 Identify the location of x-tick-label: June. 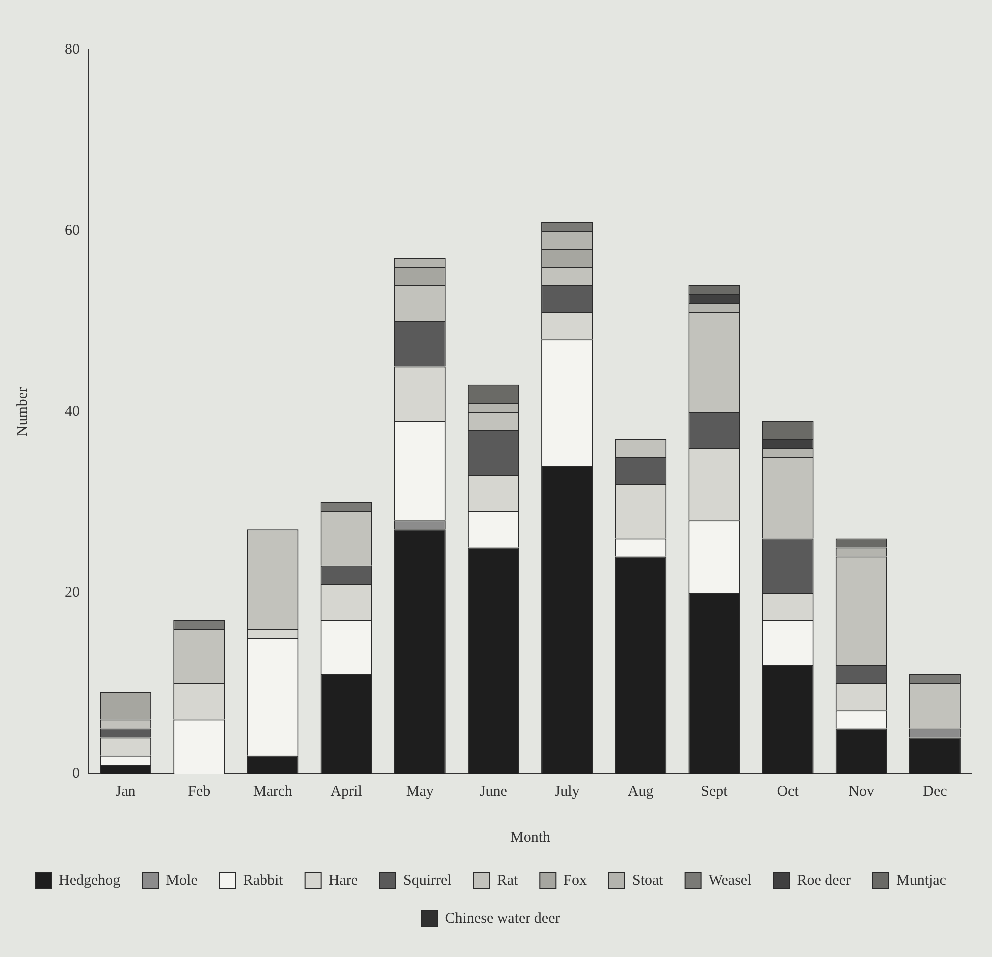
(494, 792).